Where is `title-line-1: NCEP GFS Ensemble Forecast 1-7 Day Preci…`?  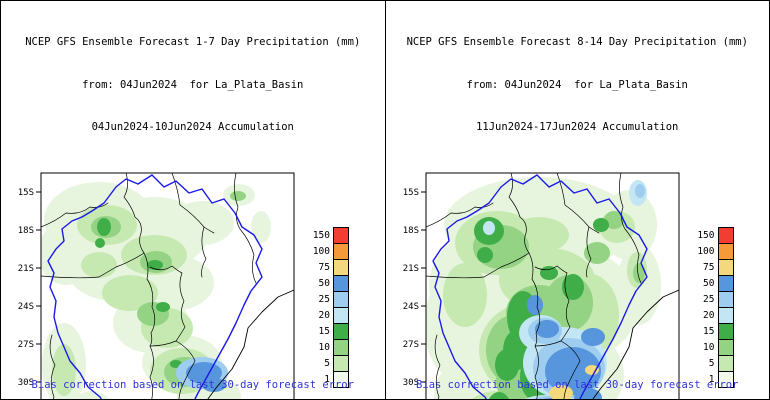
title-line-1: NCEP GFS Ensemble Forecast 1-7 Day Preci… is located at coordinates (193, 42).